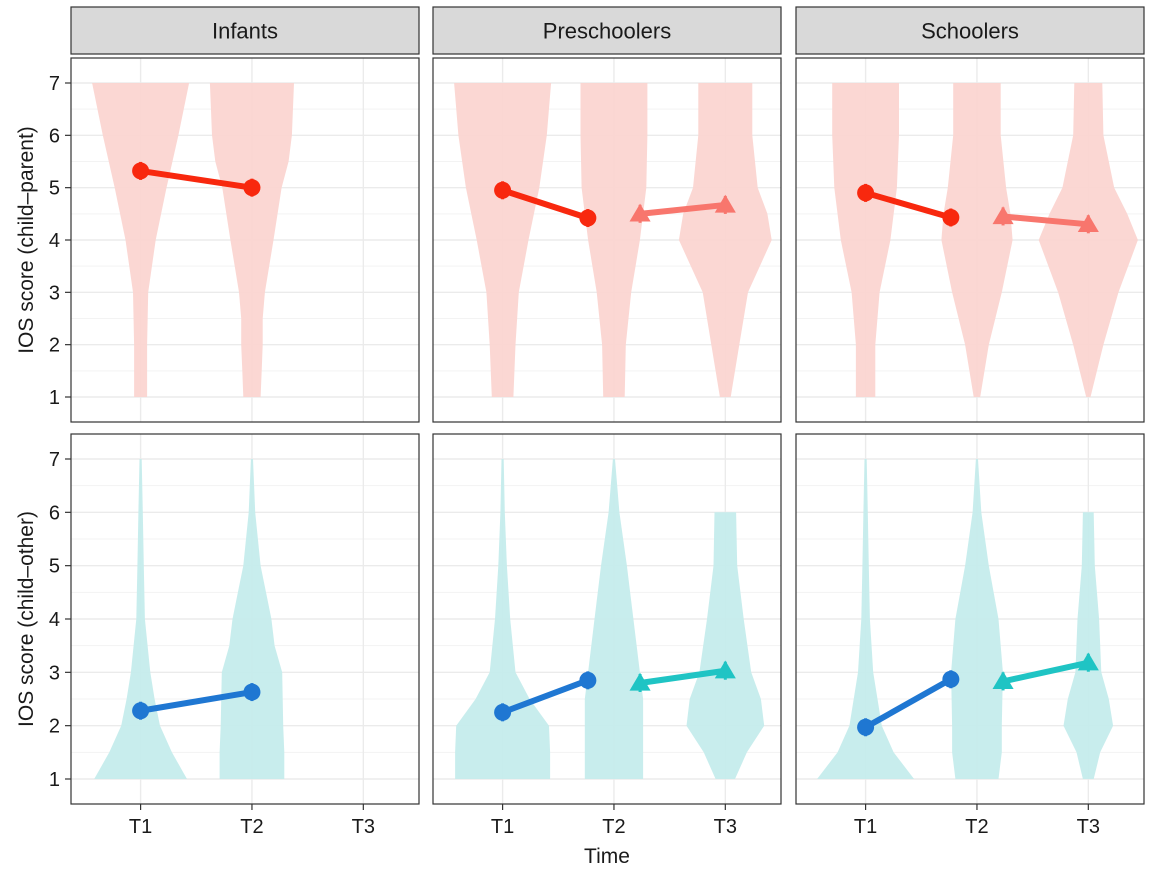  I want to click on facet-strip-label: Schoolers, so click(970, 31).